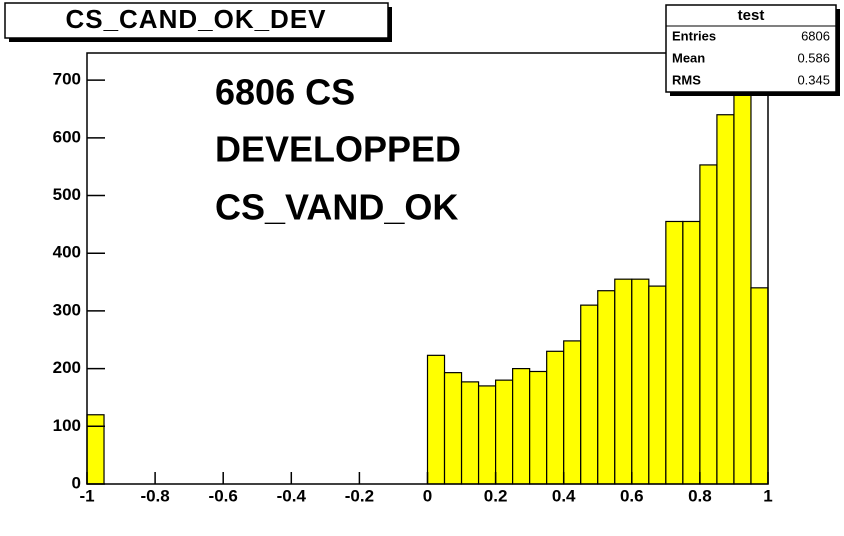  Describe the element at coordinates (686, 79) in the screenshot. I see `stats-label: RMS` at that location.